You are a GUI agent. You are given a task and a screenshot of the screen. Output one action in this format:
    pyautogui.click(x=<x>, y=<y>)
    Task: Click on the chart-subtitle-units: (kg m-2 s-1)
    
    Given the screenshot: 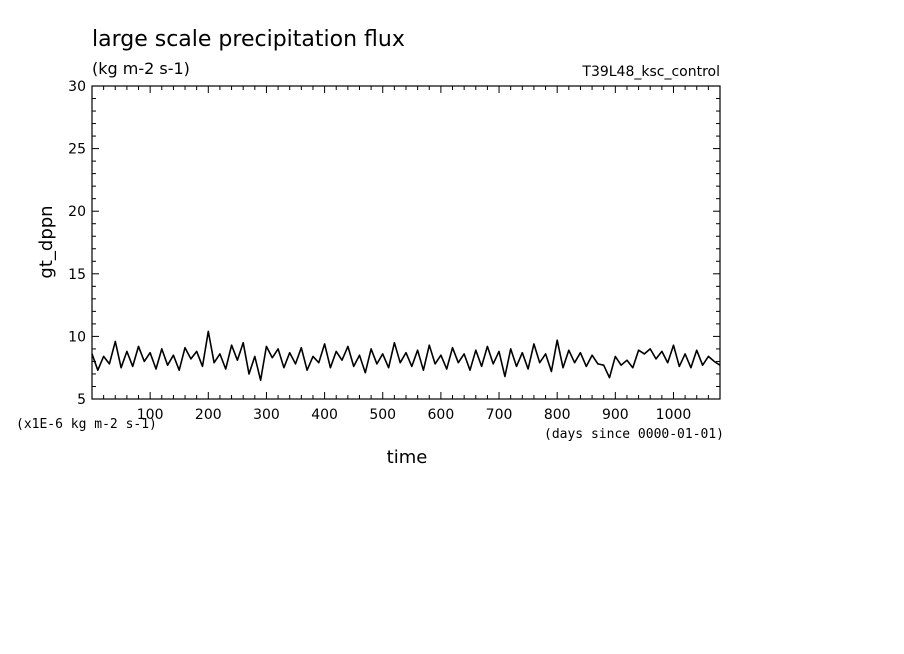 What is the action you would take?
    pyautogui.click(x=141, y=68)
    